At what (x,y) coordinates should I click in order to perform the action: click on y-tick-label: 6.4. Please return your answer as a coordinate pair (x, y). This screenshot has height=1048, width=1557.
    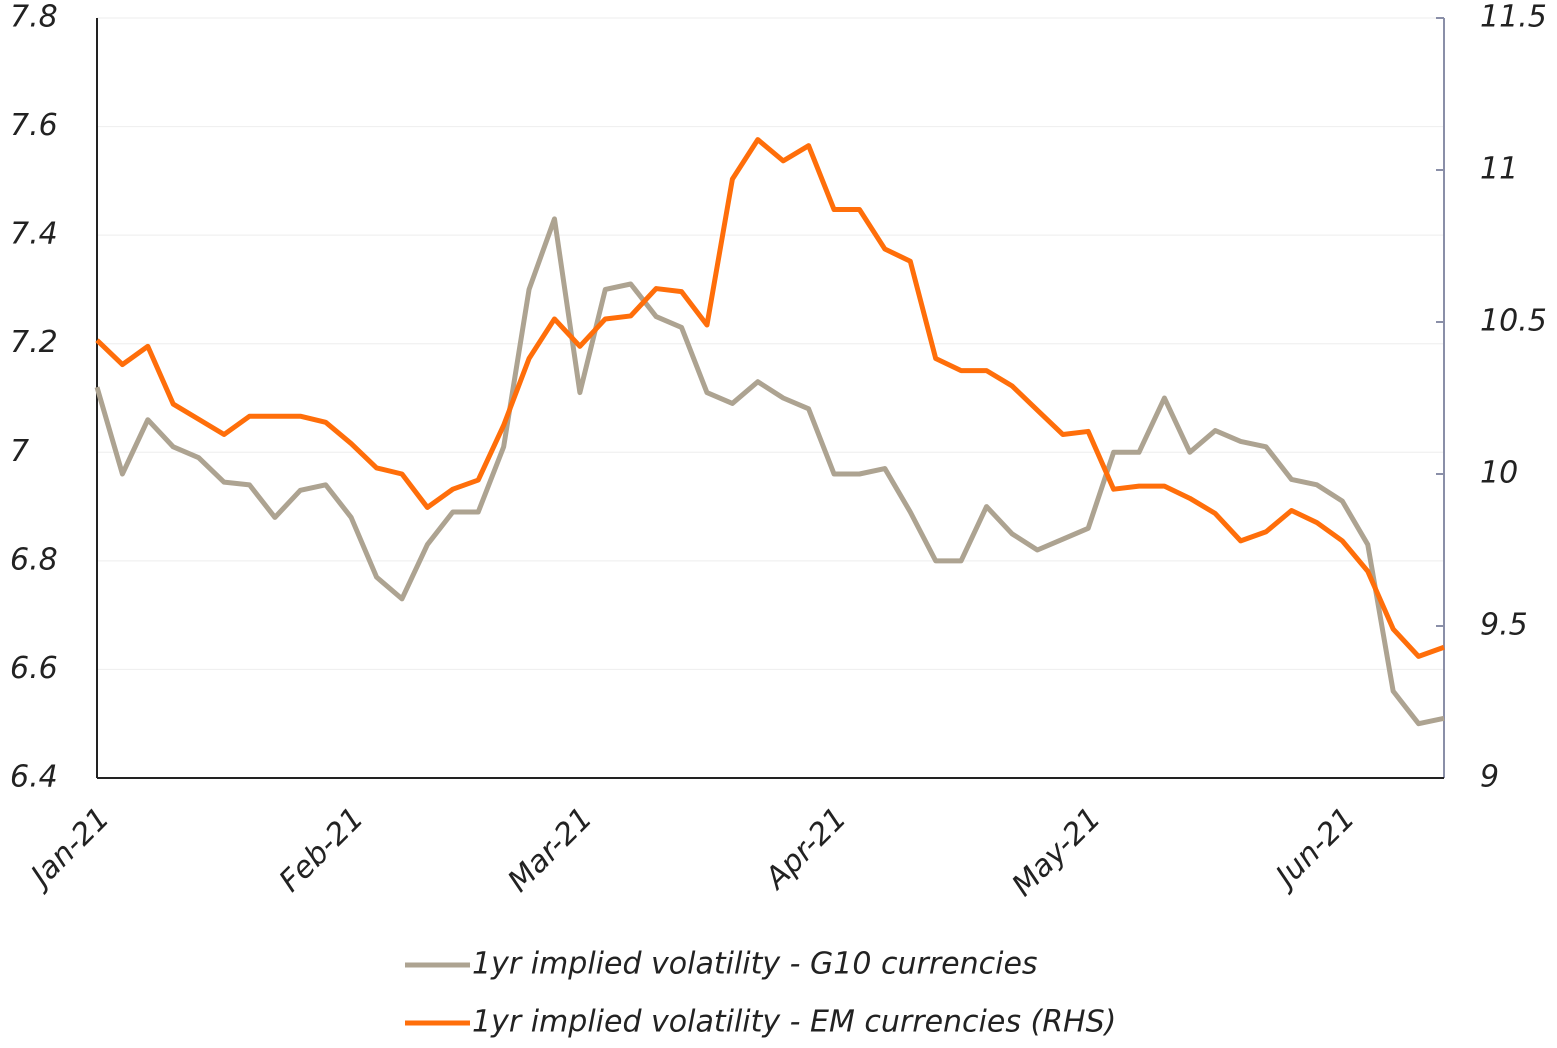
    Looking at the image, I should click on (34, 777).